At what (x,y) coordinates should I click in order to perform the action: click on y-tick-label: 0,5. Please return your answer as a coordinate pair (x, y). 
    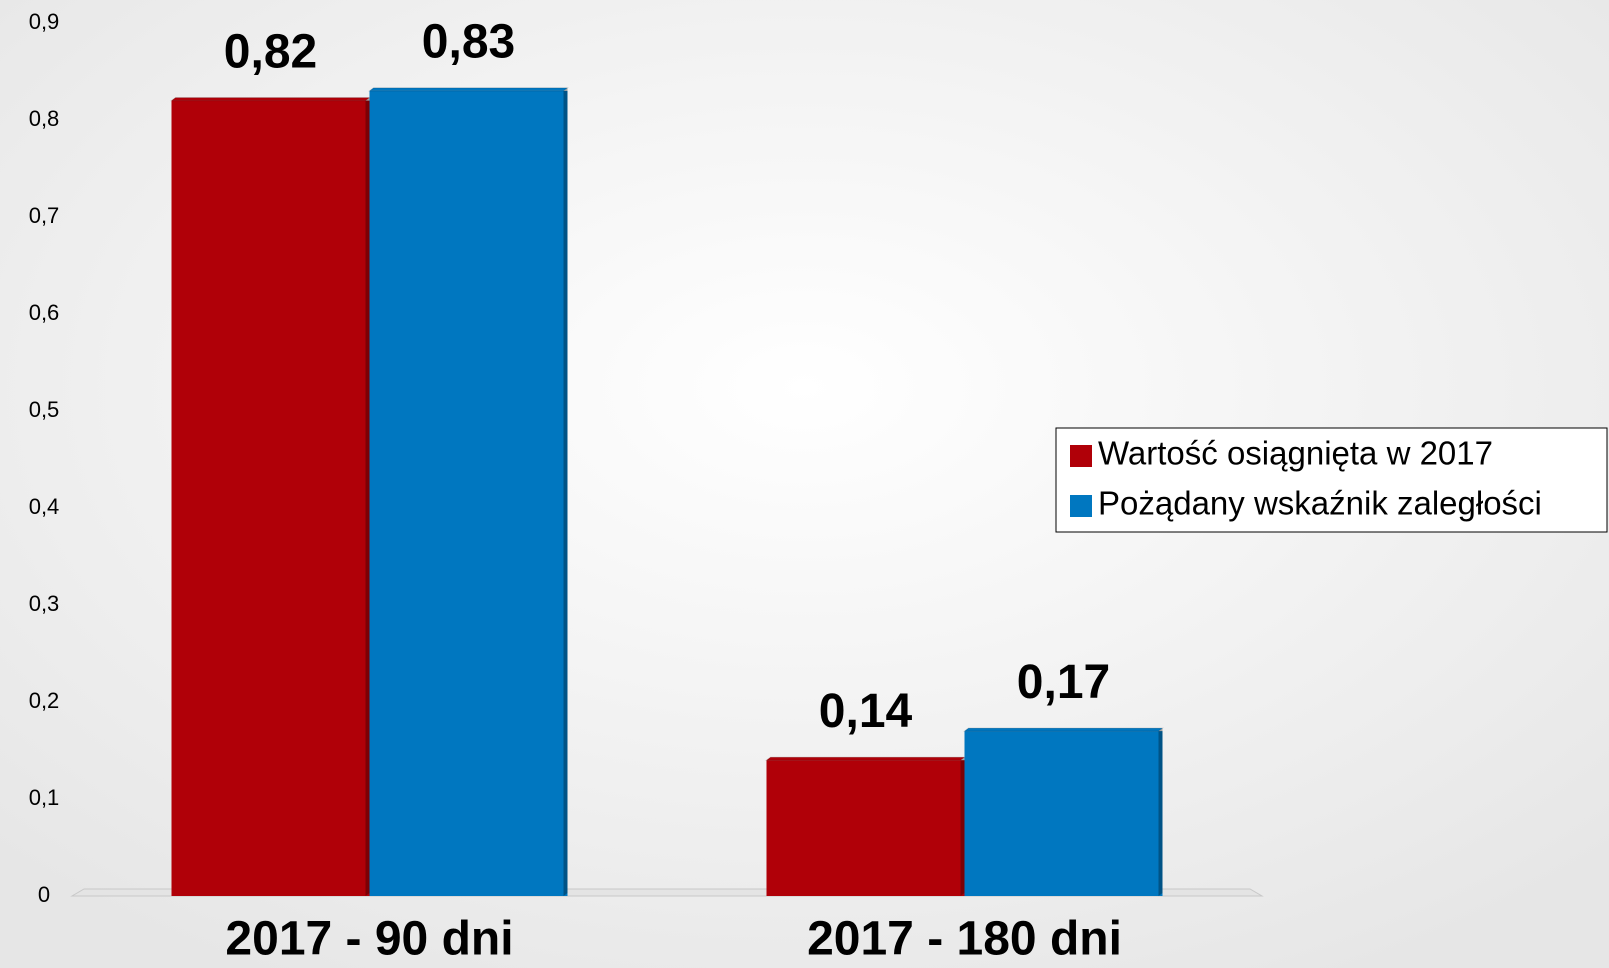
    Looking at the image, I should click on (44, 409).